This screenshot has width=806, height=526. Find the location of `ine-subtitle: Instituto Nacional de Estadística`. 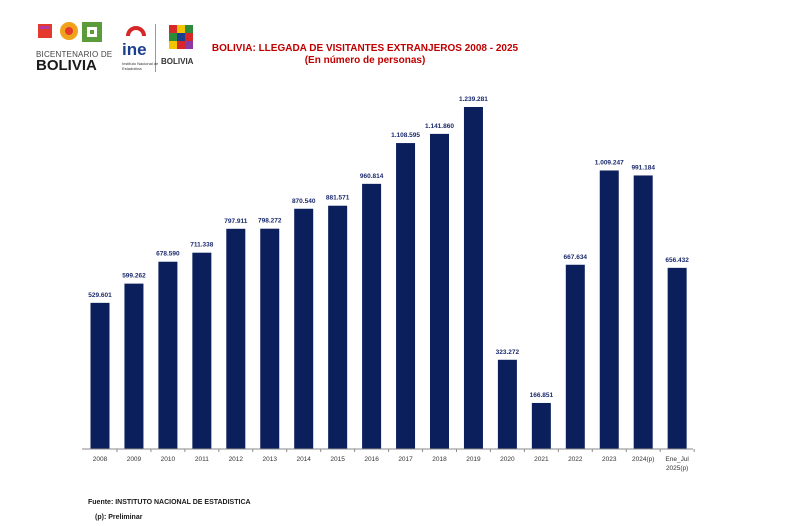

ine-subtitle: Instituto Nacional de Estadística is located at coordinates (140, 66).